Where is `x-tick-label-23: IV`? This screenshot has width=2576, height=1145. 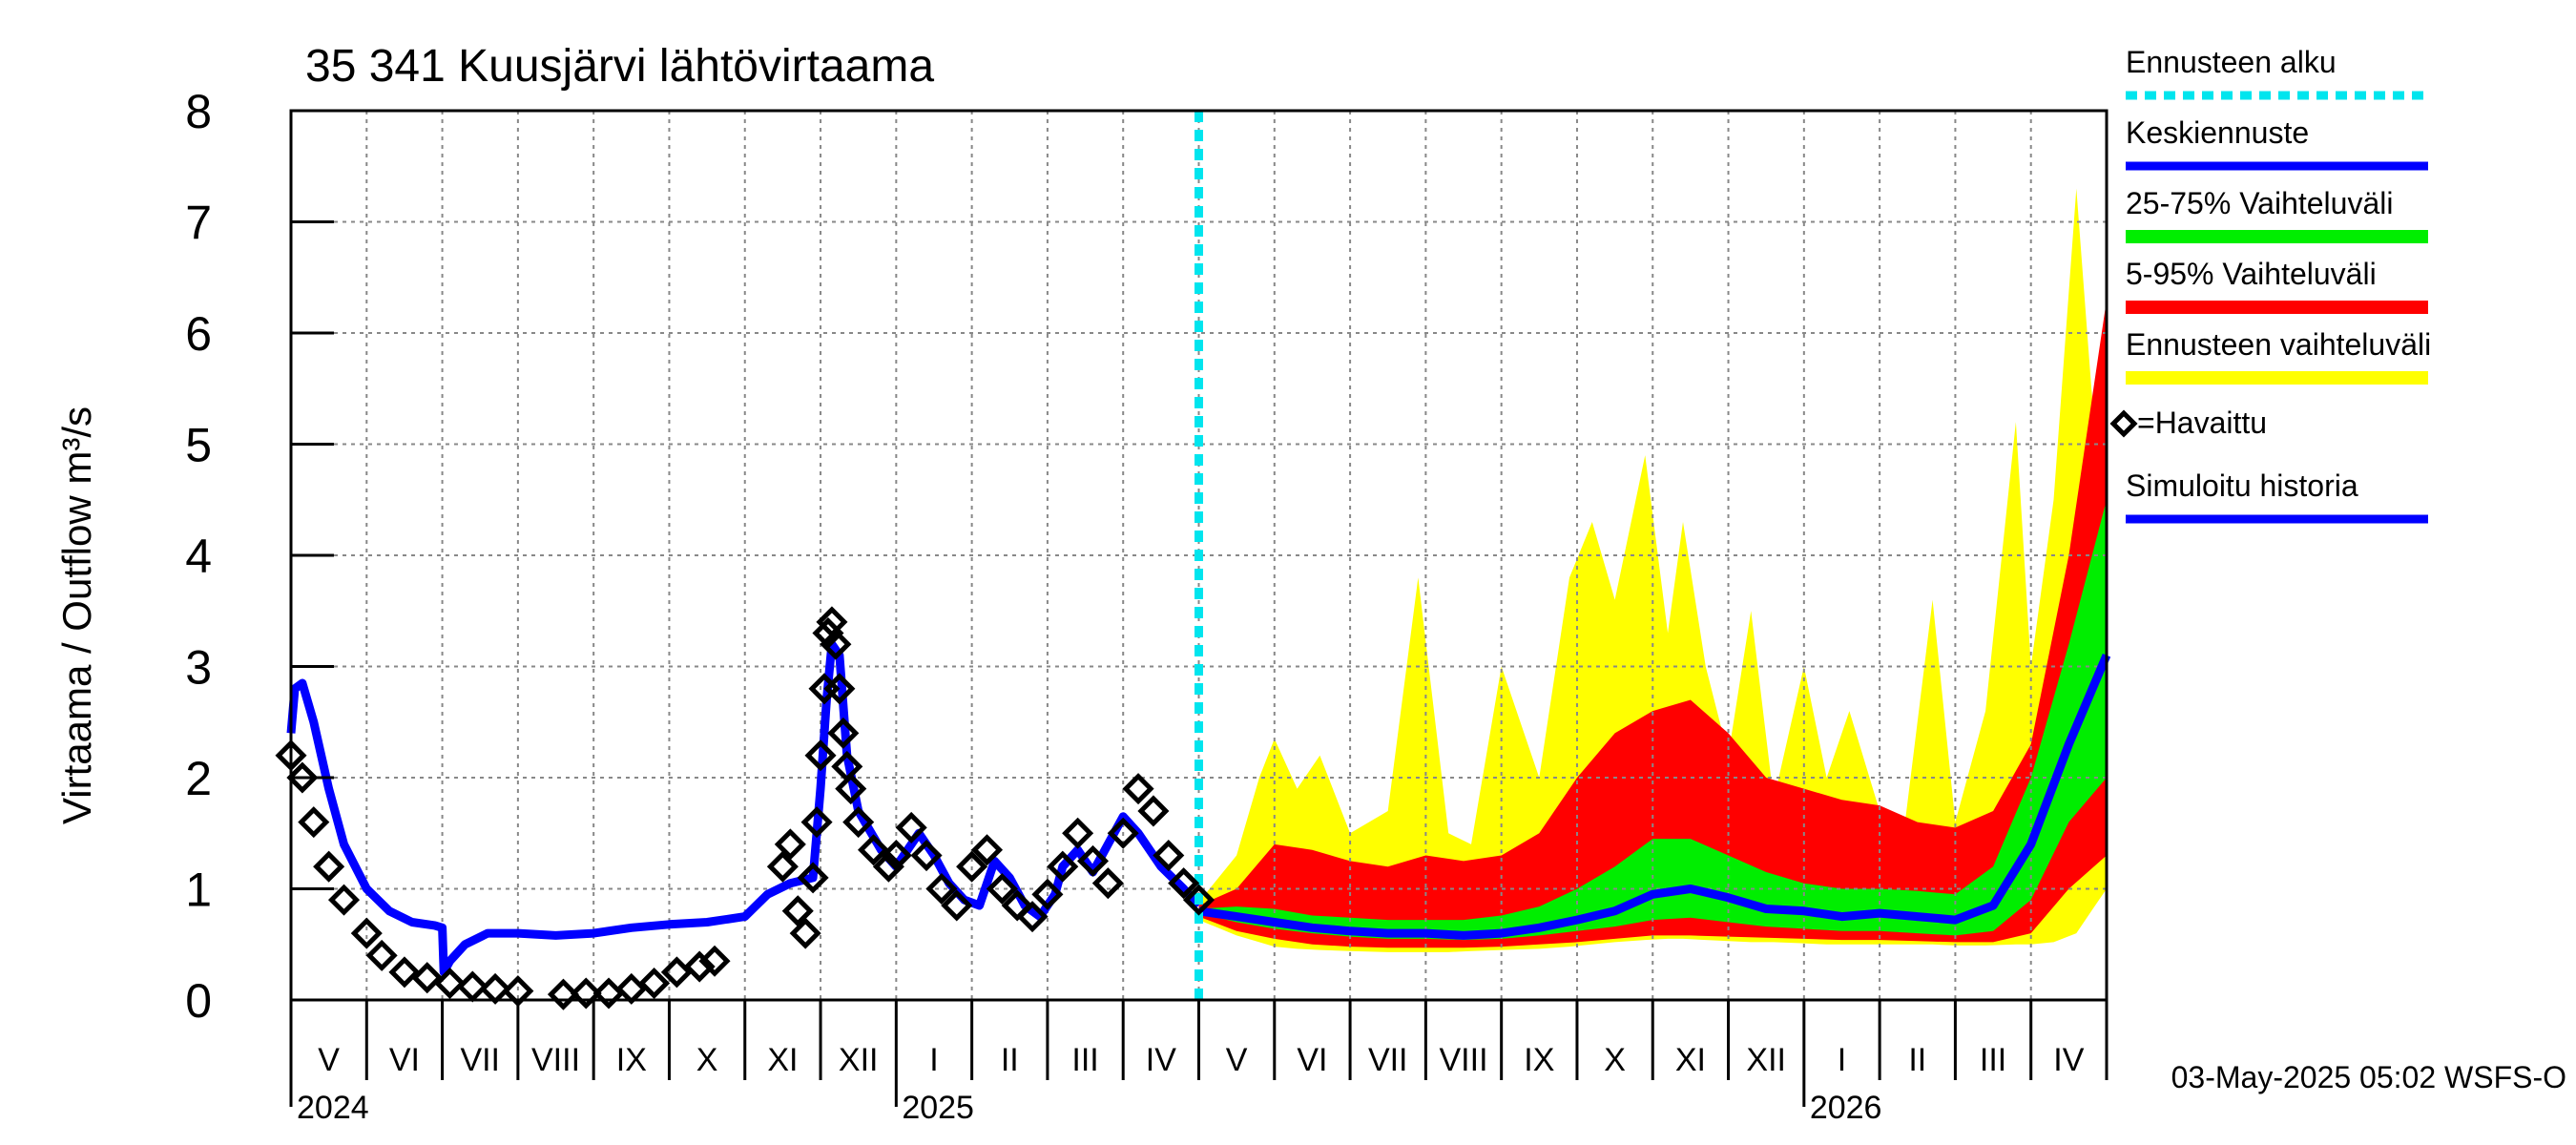 x-tick-label-23: IV is located at coordinates (2068, 1060).